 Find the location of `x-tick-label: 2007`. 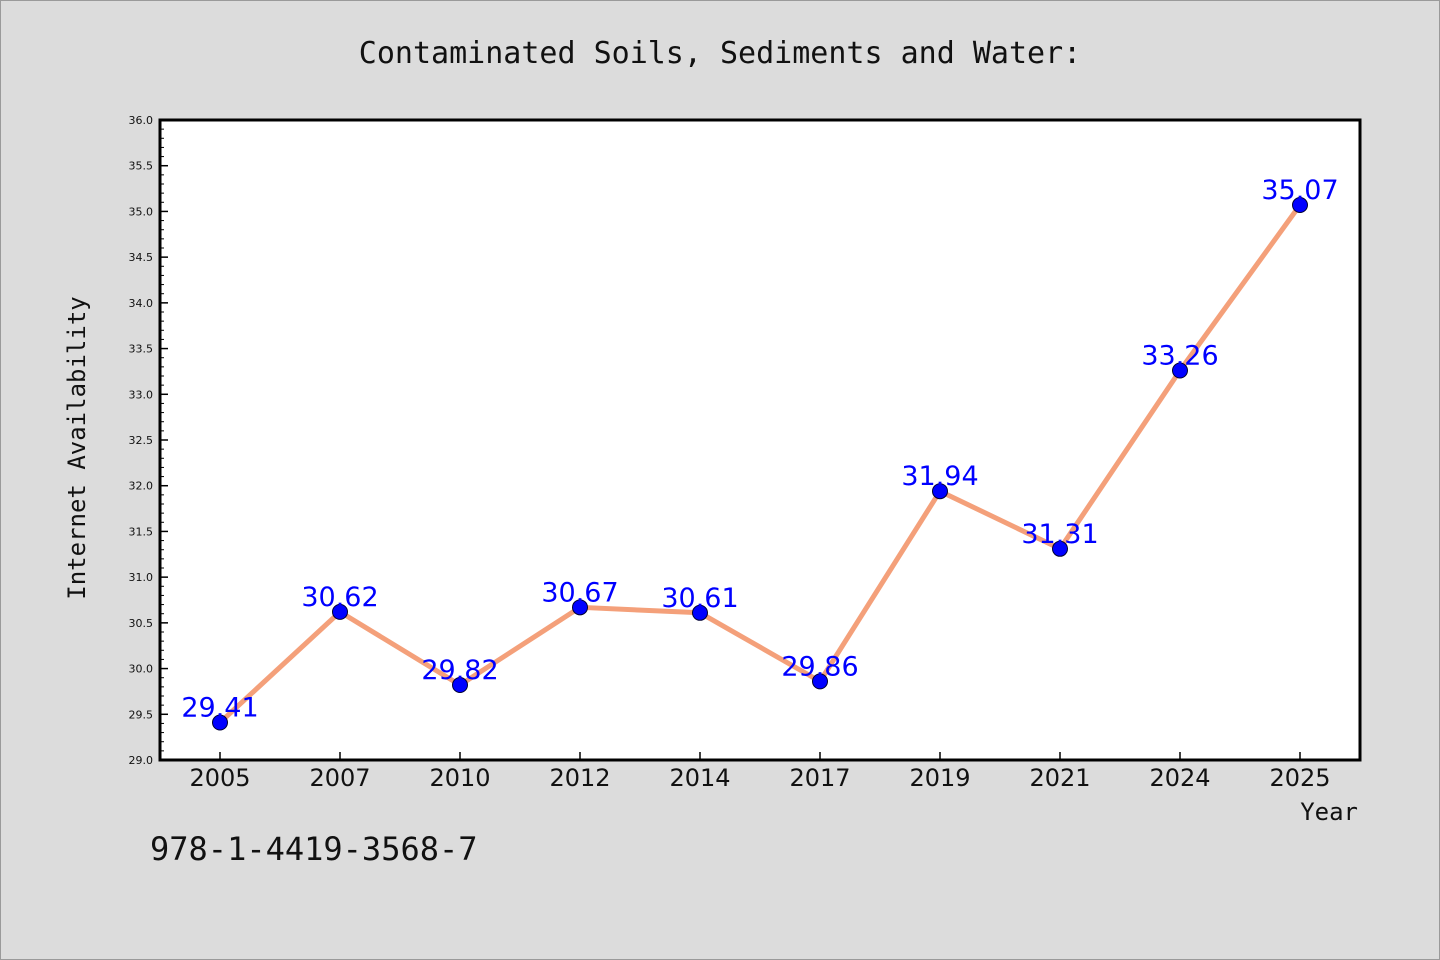

x-tick-label: 2007 is located at coordinates (339, 778).